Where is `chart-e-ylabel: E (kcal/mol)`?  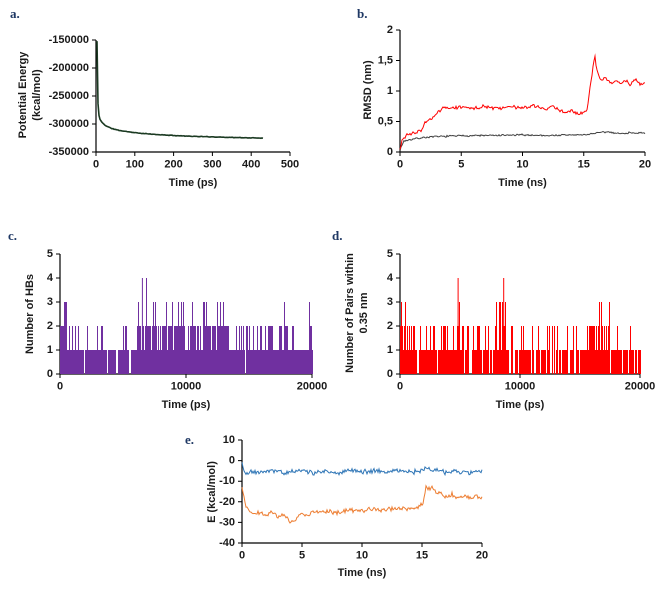 chart-e-ylabel: E (kcal/mol) is located at coordinates (212, 492).